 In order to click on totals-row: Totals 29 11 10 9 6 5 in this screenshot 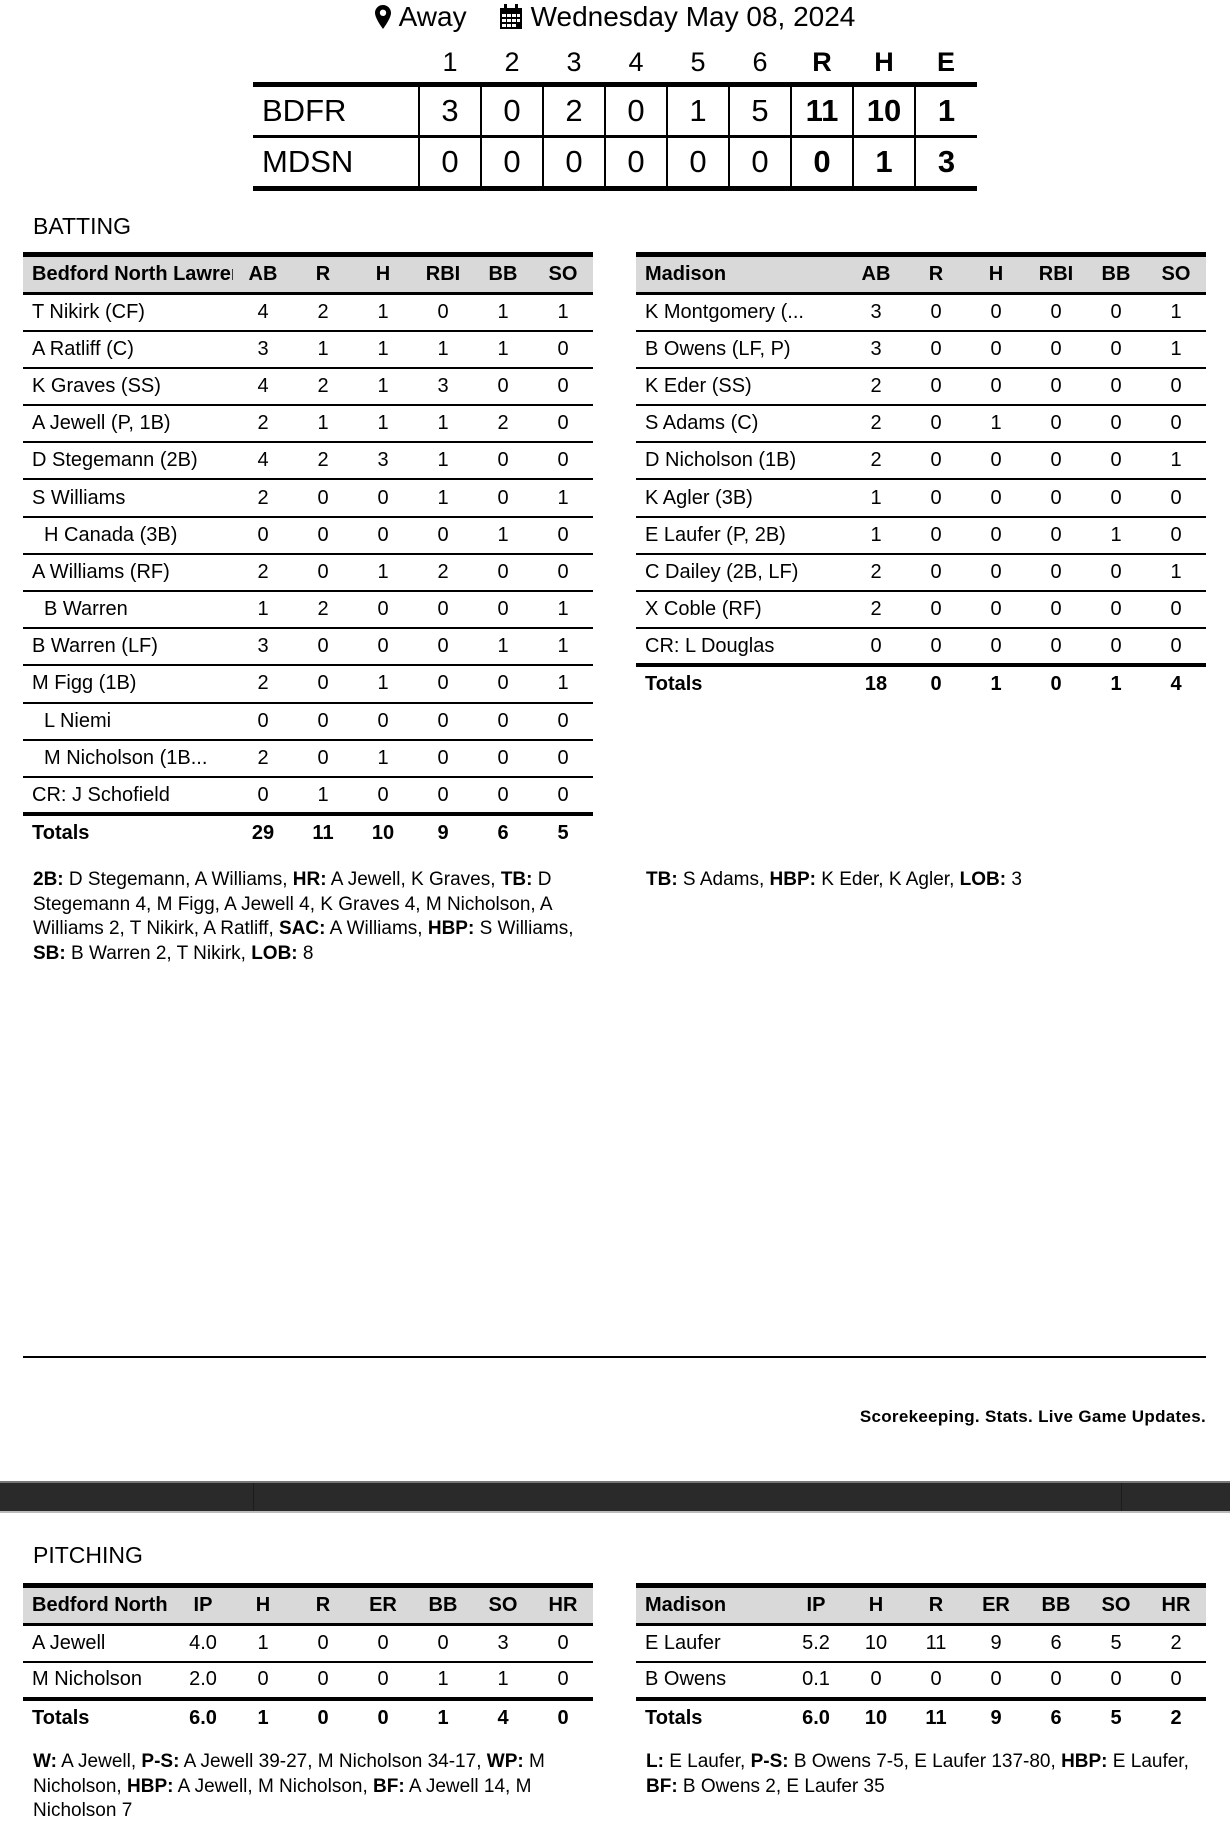, I will do `click(308, 832)`.